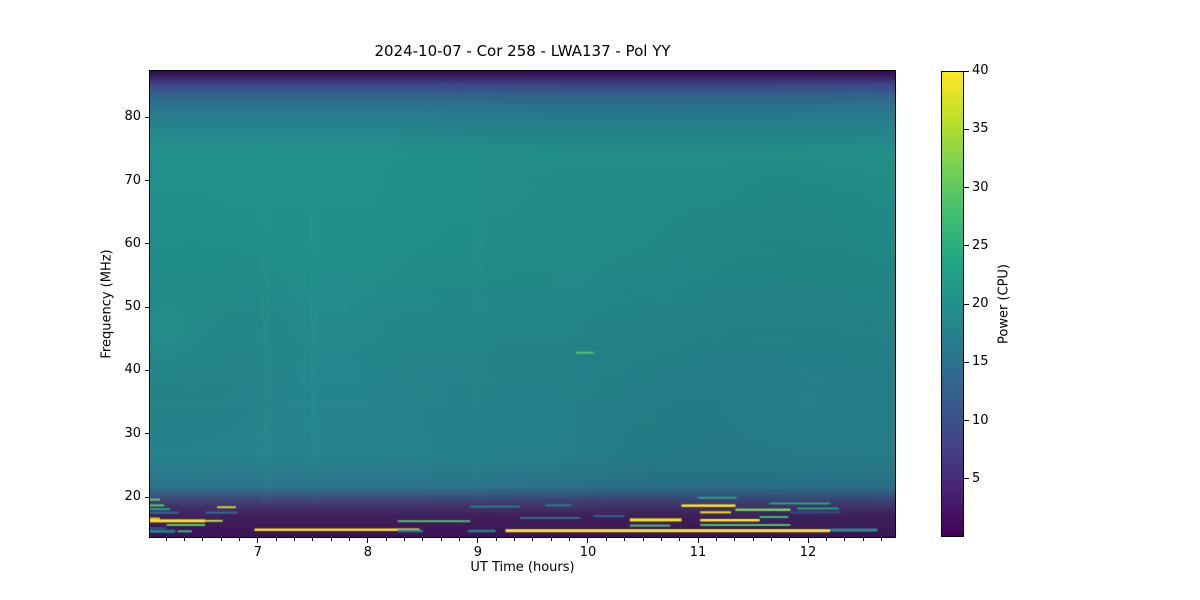  Describe the element at coordinates (698, 552) in the screenshot. I see `x-tick-label: 11` at that location.